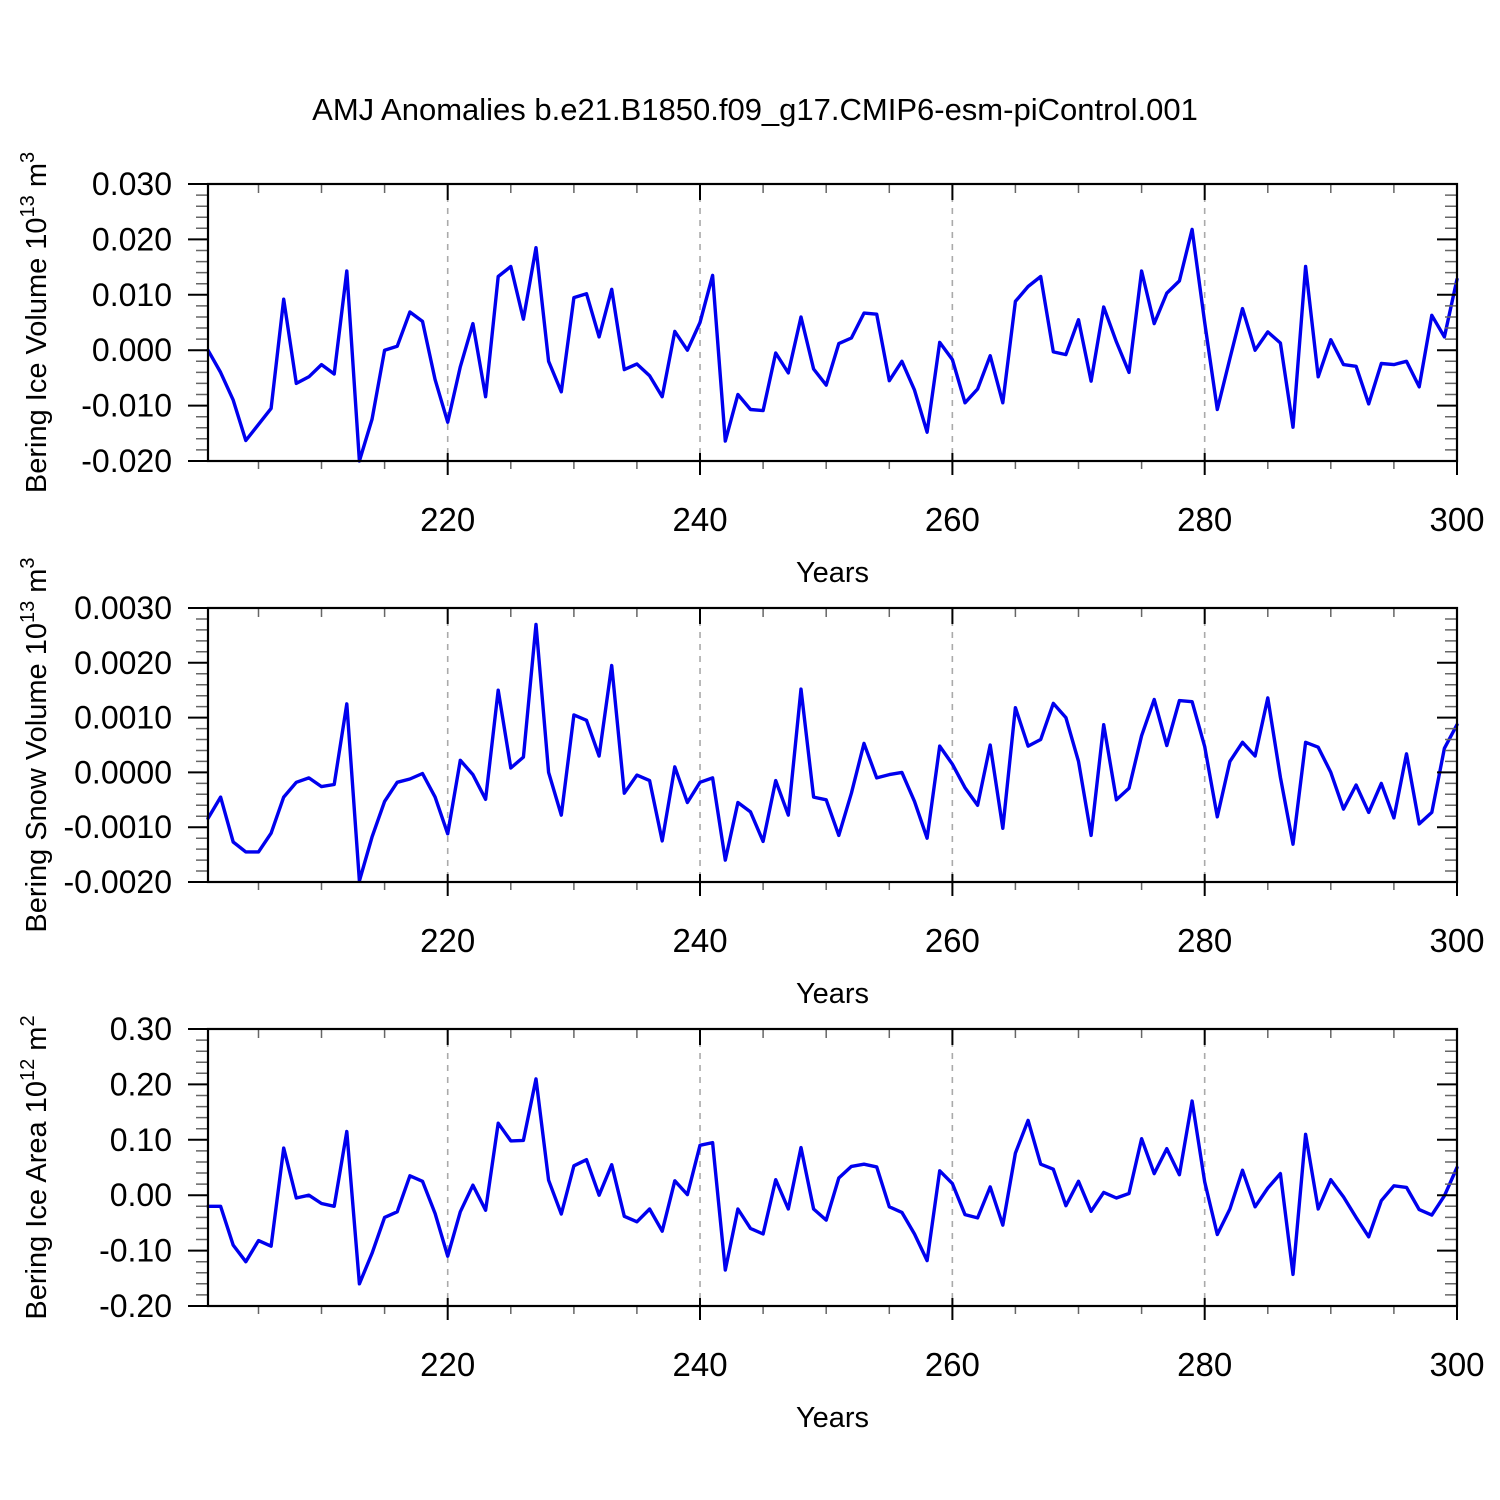 The image size is (1500, 1500). What do you see at coordinates (35, 322) in the screenshot?
I see `y-axis-title: Bering Ice Volume 1013 m3` at bounding box center [35, 322].